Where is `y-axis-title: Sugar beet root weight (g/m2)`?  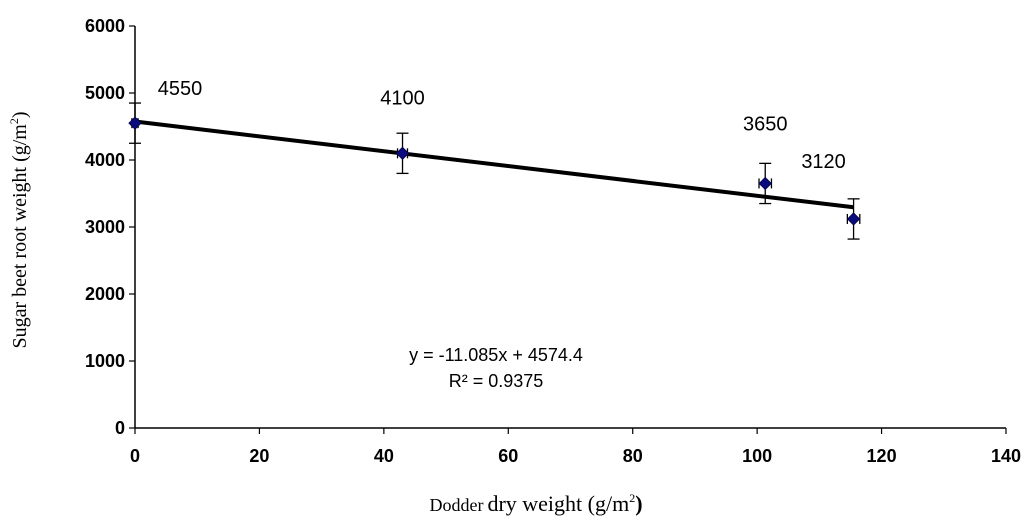
y-axis-title: Sugar beet root weight (g/m2) is located at coordinates (19, 229).